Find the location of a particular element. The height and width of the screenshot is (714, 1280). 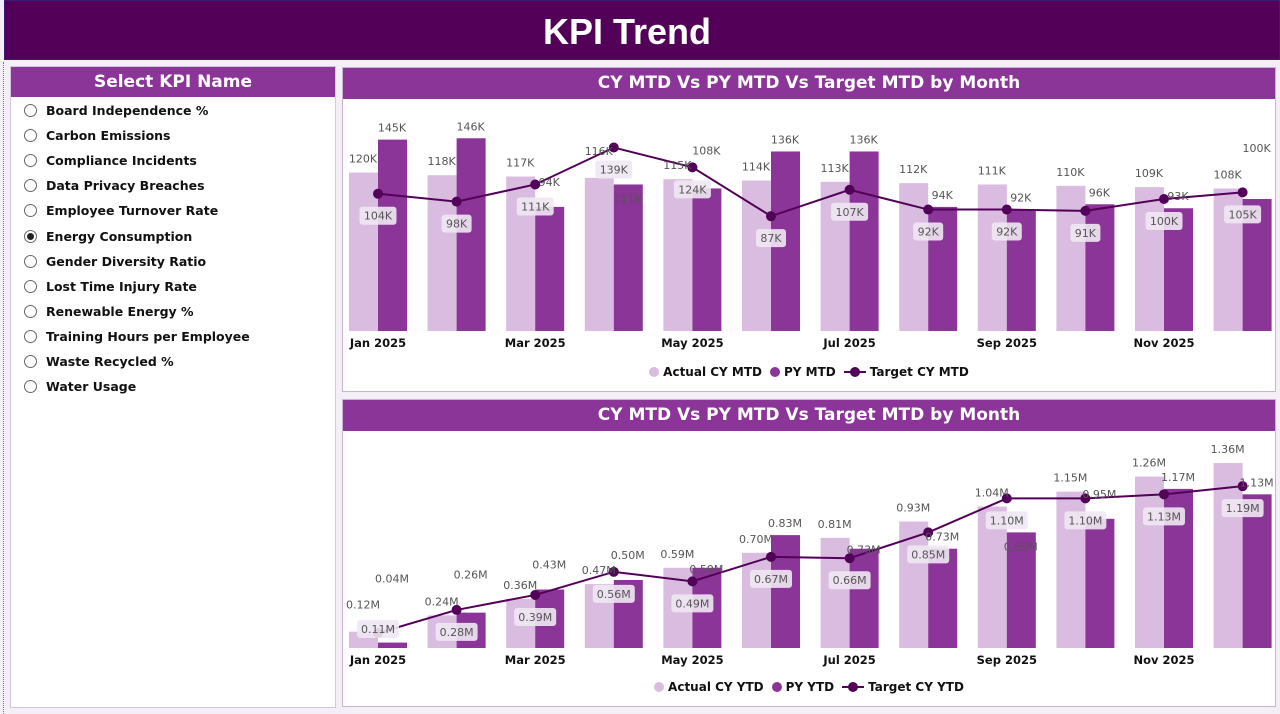

legend-actual: Actual CY YTD is located at coordinates (709, 687).